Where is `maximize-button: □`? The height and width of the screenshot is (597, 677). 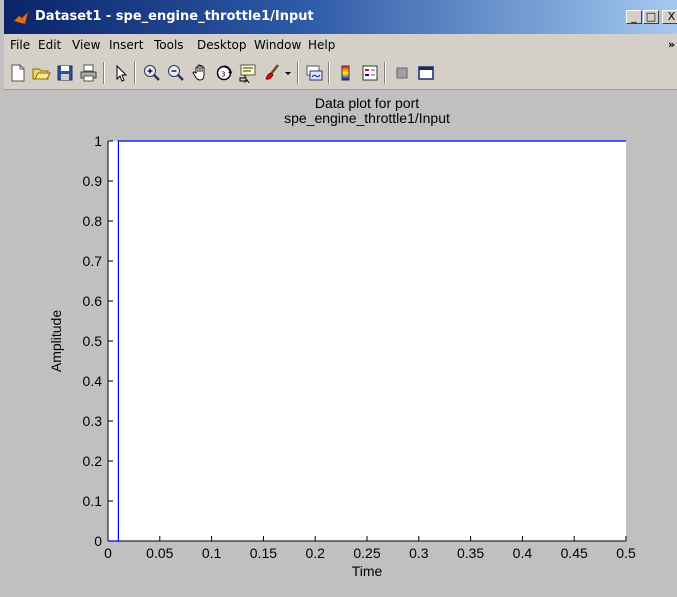
maximize-button: □ is located at coordinates (651, 17).